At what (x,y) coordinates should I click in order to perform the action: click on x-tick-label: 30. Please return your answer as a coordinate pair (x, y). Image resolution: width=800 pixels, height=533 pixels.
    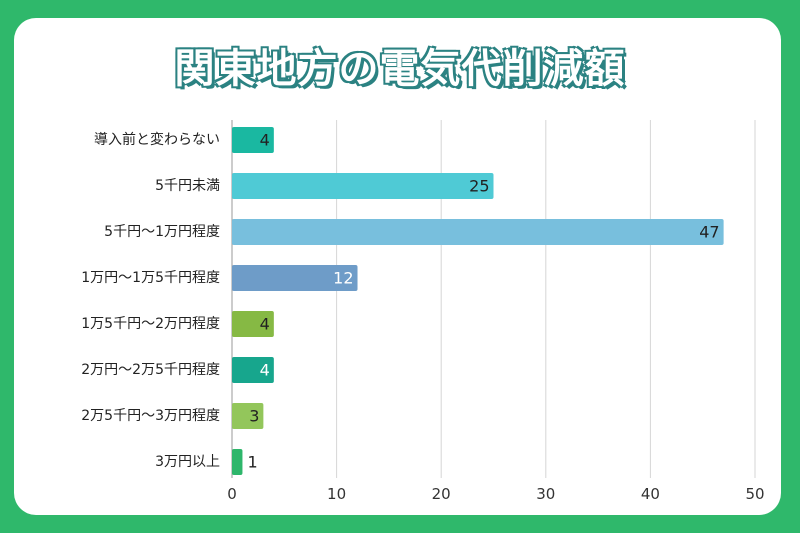
    Looking at the image, I should click on (545, 494).